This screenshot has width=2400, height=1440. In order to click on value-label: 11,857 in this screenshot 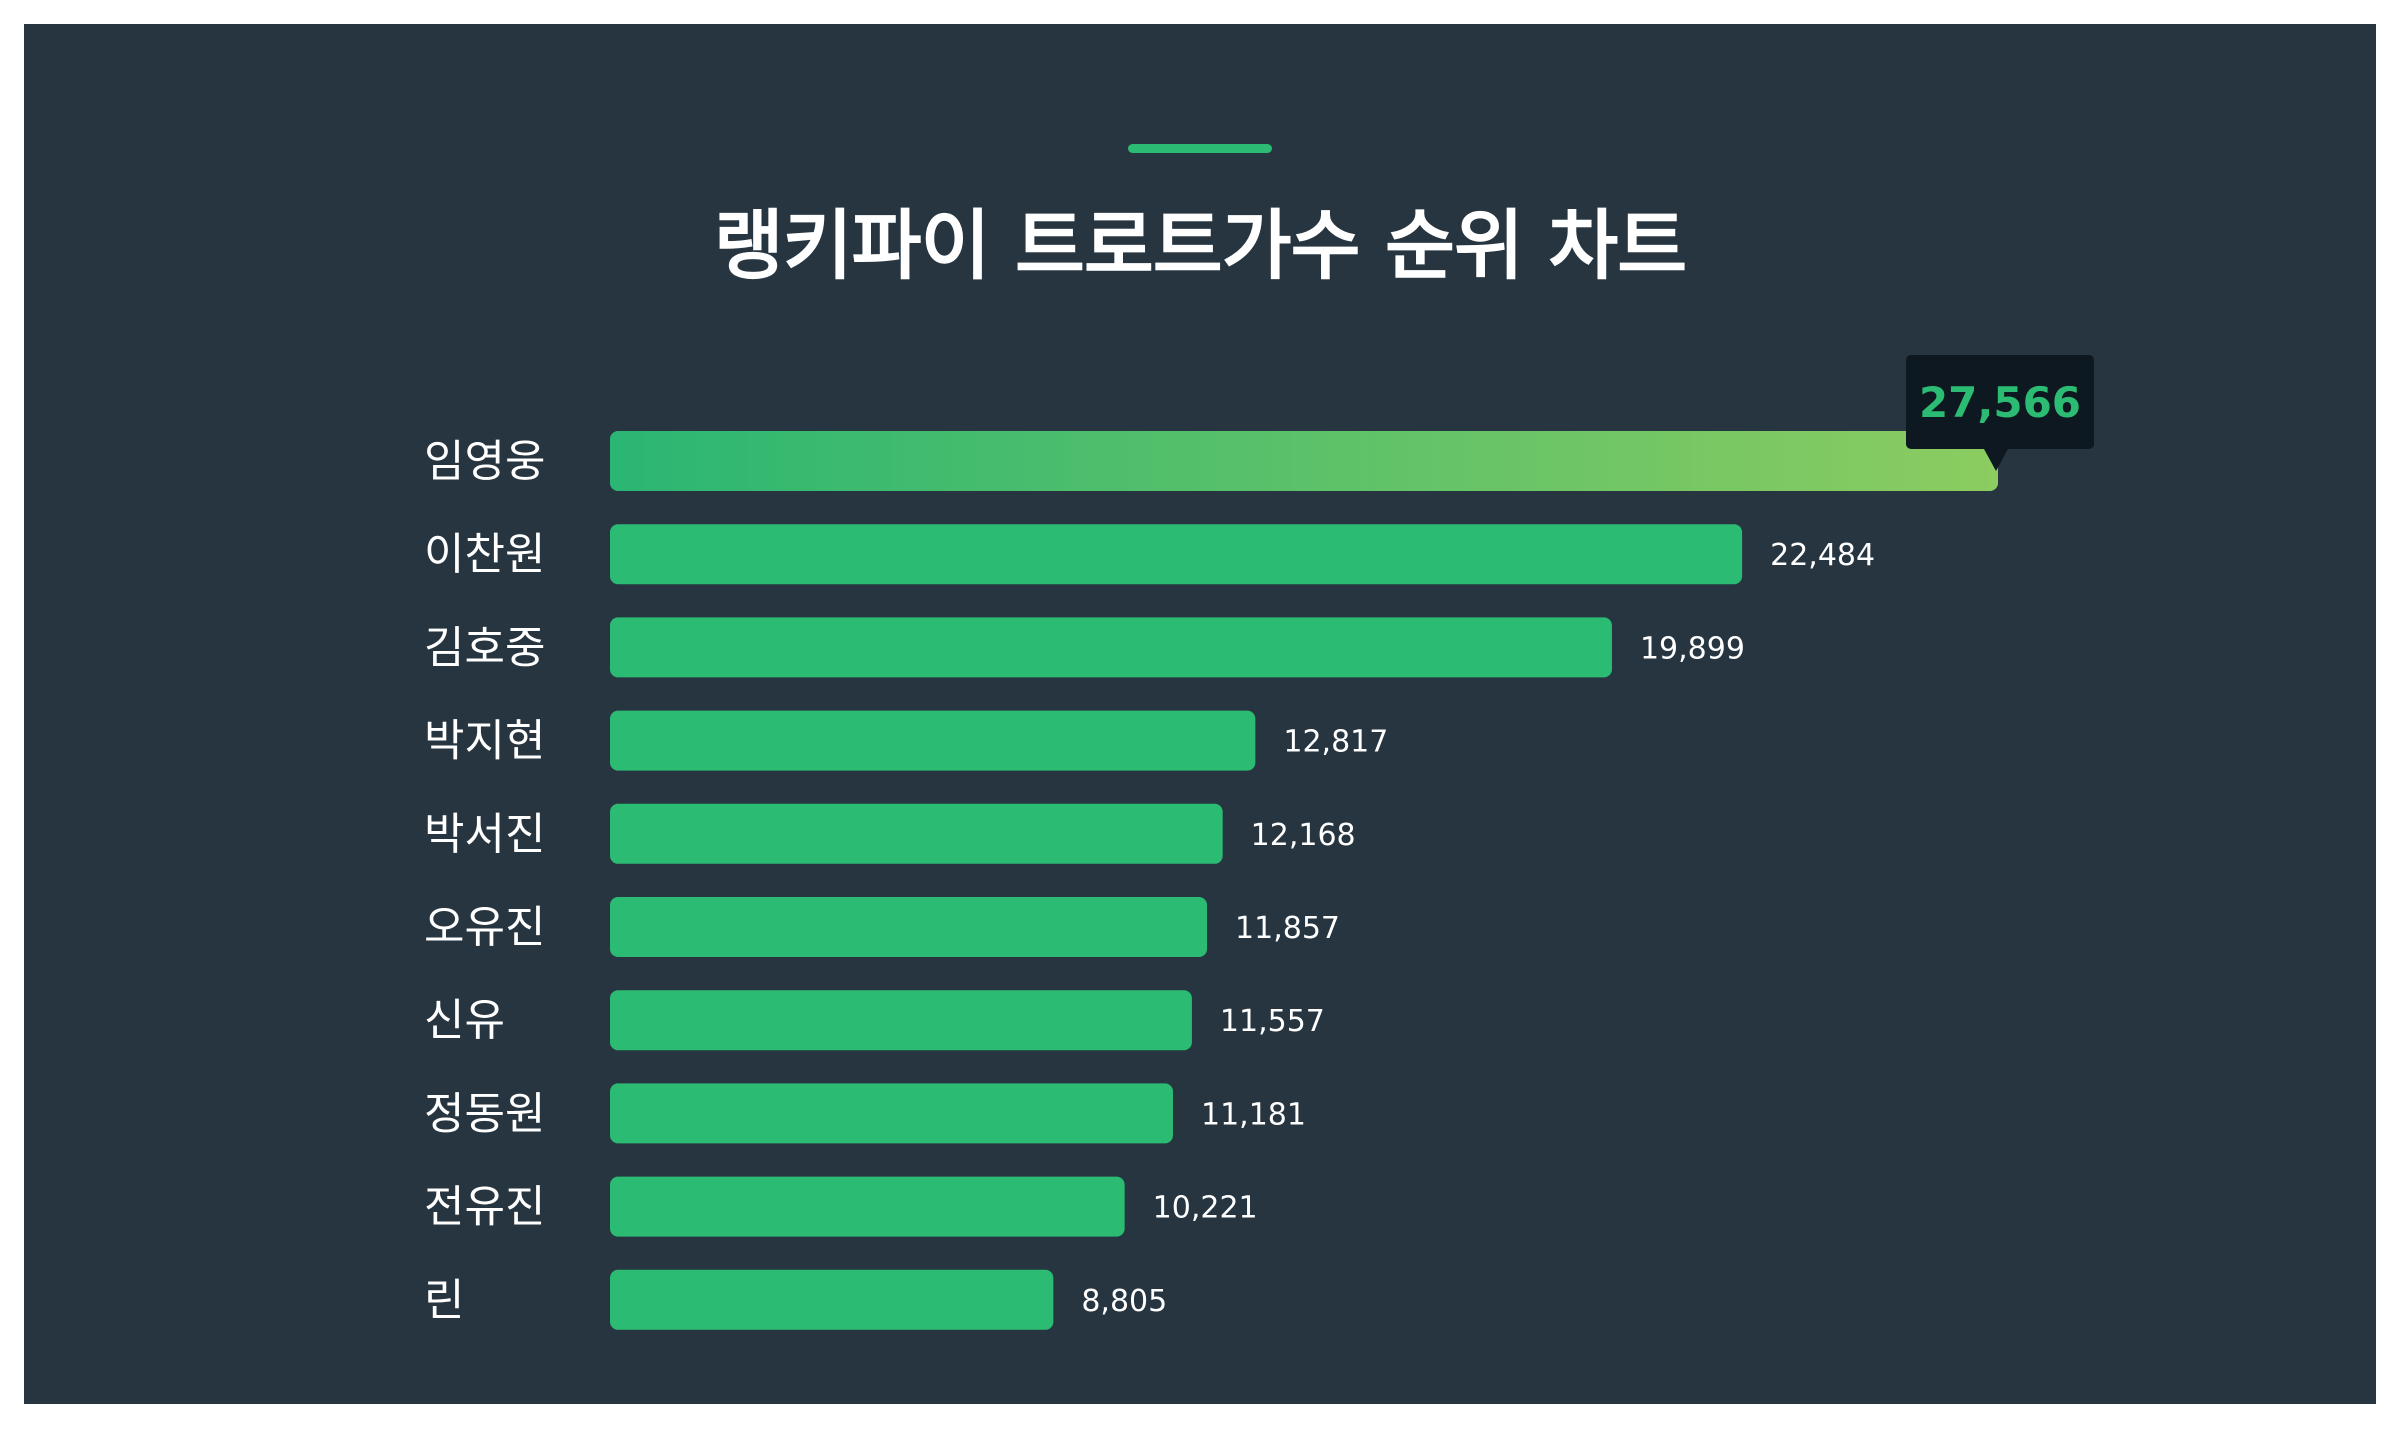, I will do `click(1287, 928)`.